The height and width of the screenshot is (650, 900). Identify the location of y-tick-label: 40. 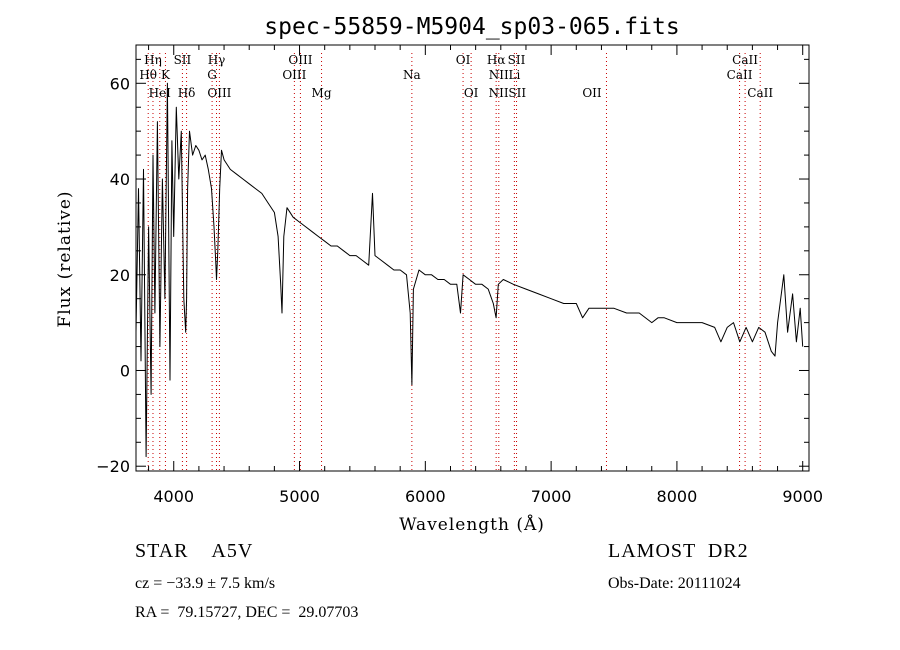
(120, 179).